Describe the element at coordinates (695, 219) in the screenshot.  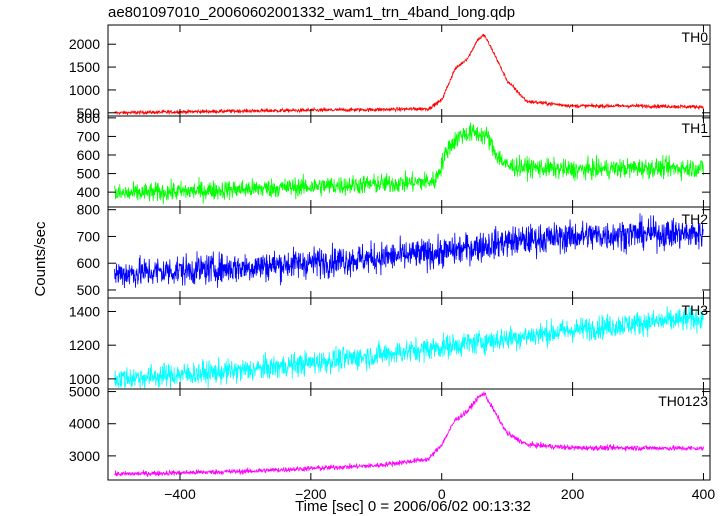
I see `panel-label-th2: TH2` at that location.